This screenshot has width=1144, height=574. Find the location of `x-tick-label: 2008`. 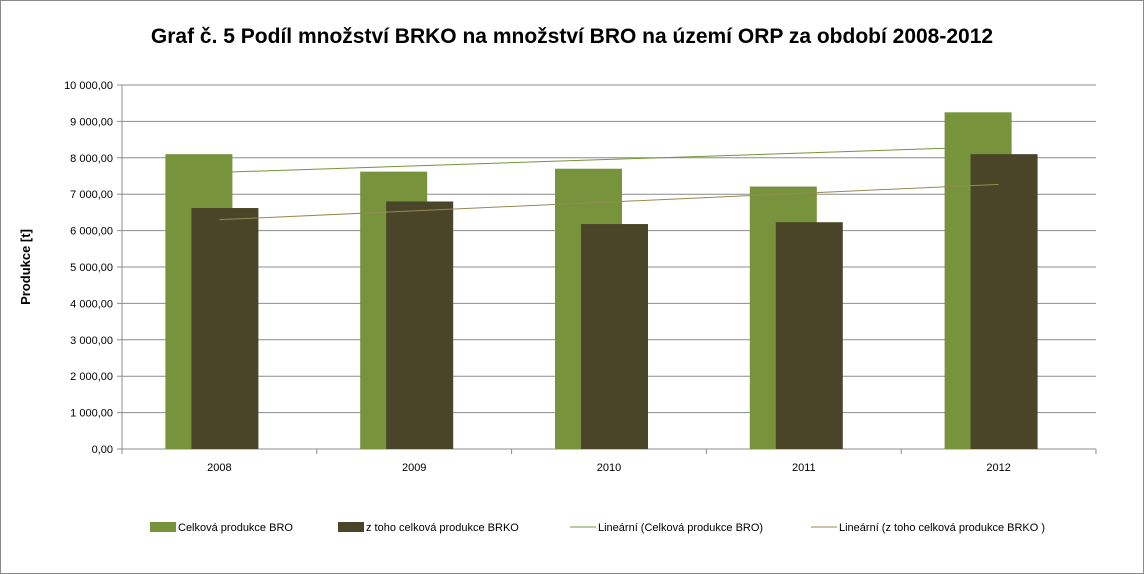

x-tick-label: 2008 is located at coordinates (219, 468).